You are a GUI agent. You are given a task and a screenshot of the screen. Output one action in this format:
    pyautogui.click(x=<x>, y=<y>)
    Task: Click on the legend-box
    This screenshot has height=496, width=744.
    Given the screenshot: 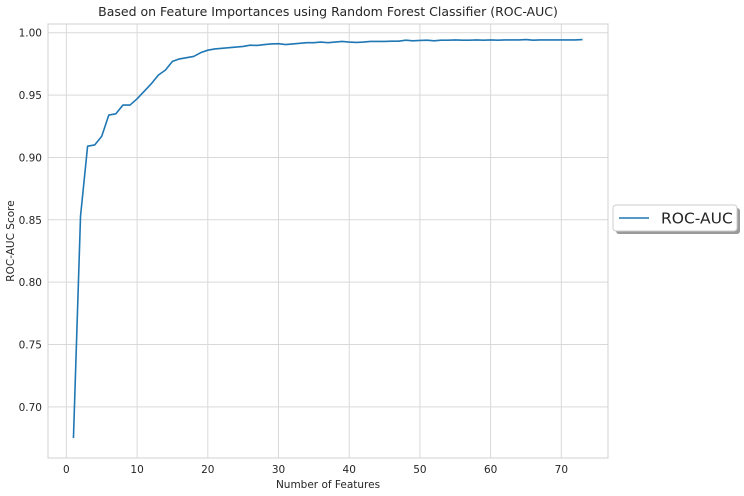 What is the action you would take?
    pyautogui.click(x=675, y=218)
    